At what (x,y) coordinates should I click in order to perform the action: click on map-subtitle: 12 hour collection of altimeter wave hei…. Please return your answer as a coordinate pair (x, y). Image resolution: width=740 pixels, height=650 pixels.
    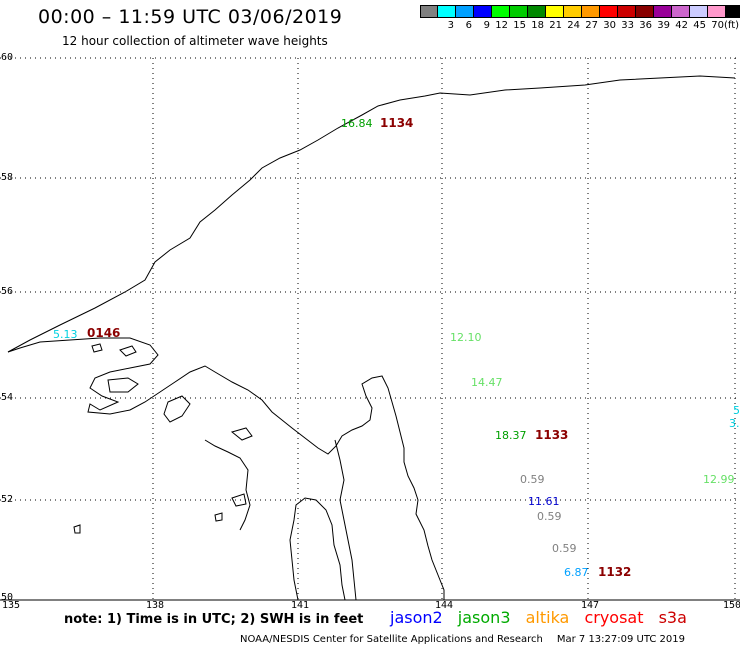
    Looking at the image, I should click on (195, 41).